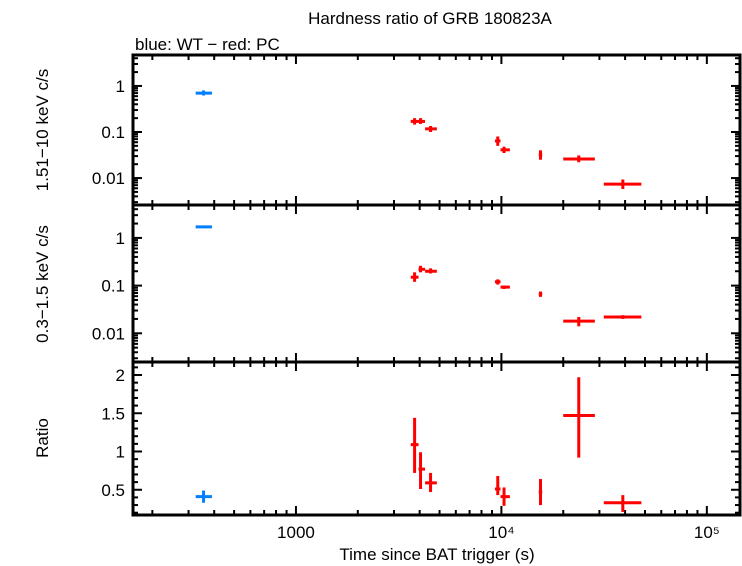 Image resolution: width=742 pixels, height=566 pixels. What do you see at coordinates (207, 44) in the screenshot?
I see `chart-subtitle: blue: WT − red: PC` at bounding box center [207, 44].